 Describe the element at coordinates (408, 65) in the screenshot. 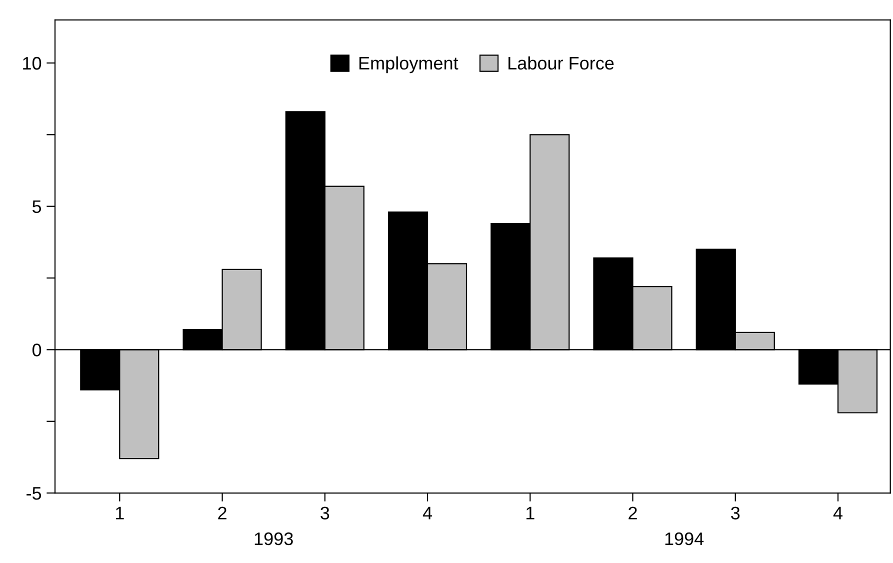

I see `legend-label: Employment` at that location.